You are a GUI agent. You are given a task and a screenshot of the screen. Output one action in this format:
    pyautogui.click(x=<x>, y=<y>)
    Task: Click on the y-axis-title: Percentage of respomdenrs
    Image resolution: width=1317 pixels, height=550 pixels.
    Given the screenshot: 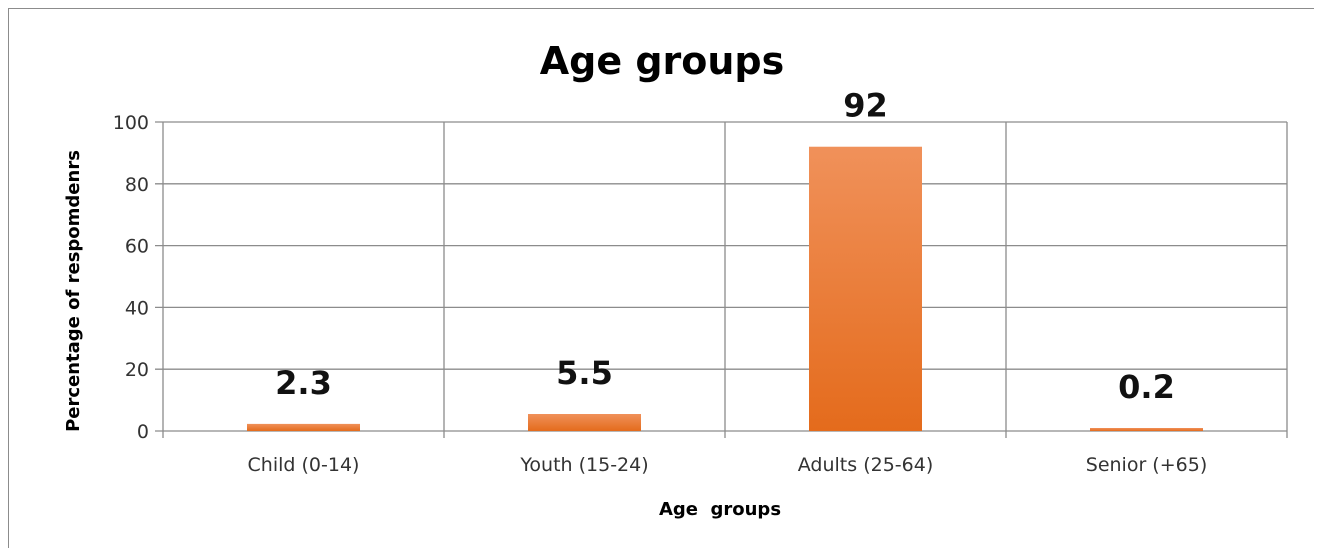 What is the action you would take?
    pyautogui.click(x=73, y=291)
    